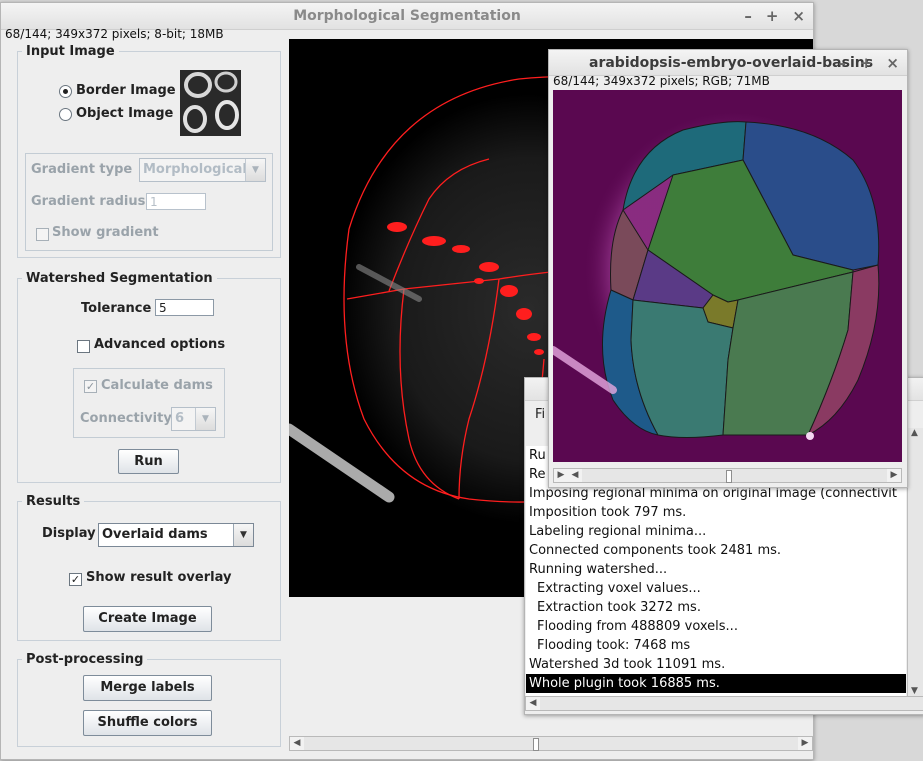 The width and height of the screenshot is (923, 761). What do you see at coordinates (158, 577) in the screenshot?
I see `show-result-overlay-label: Show result overlay` at bounding box center [158, 577].